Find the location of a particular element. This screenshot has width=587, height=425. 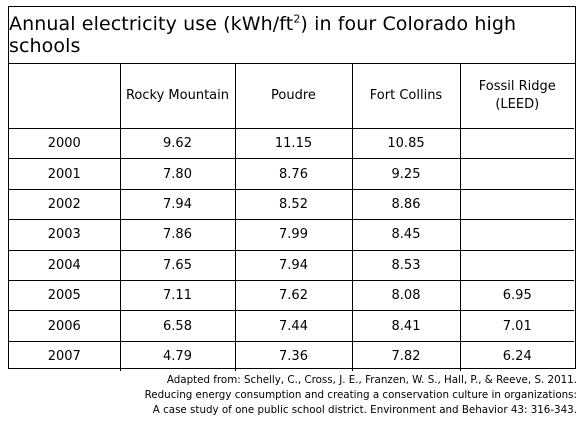

fort-collins-cell: 7.82 is located at coordinates (406, 356).